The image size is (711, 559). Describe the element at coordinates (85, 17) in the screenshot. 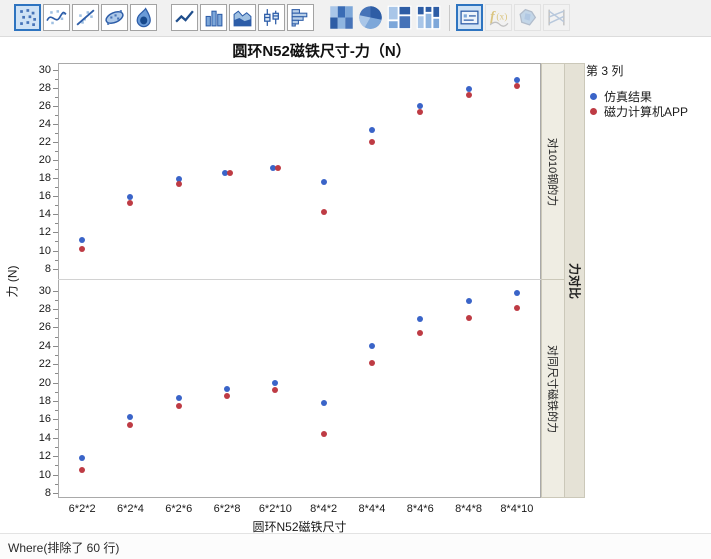

I see `line-of-fit-icon` at that location.